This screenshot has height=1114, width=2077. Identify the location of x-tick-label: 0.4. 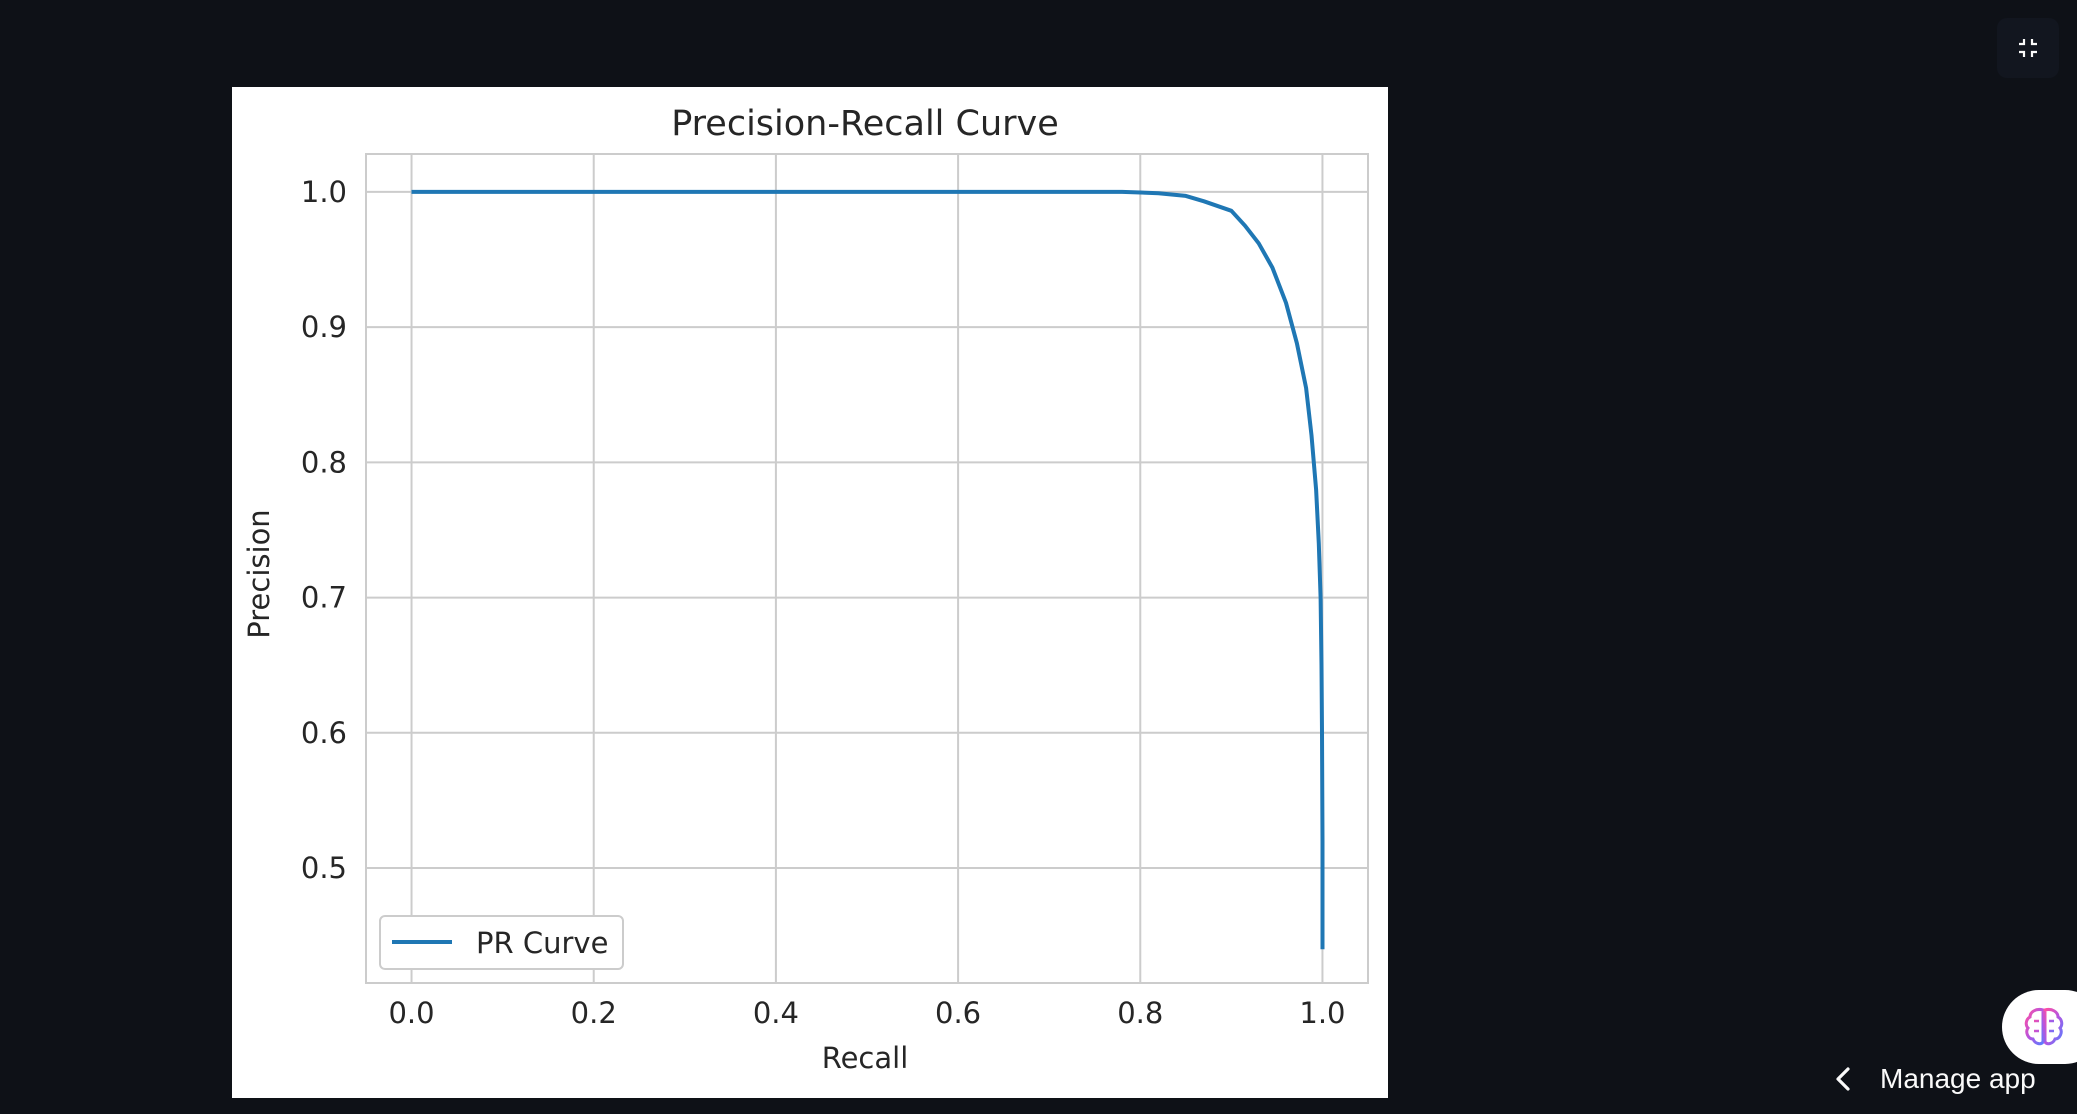
(776, 1013).